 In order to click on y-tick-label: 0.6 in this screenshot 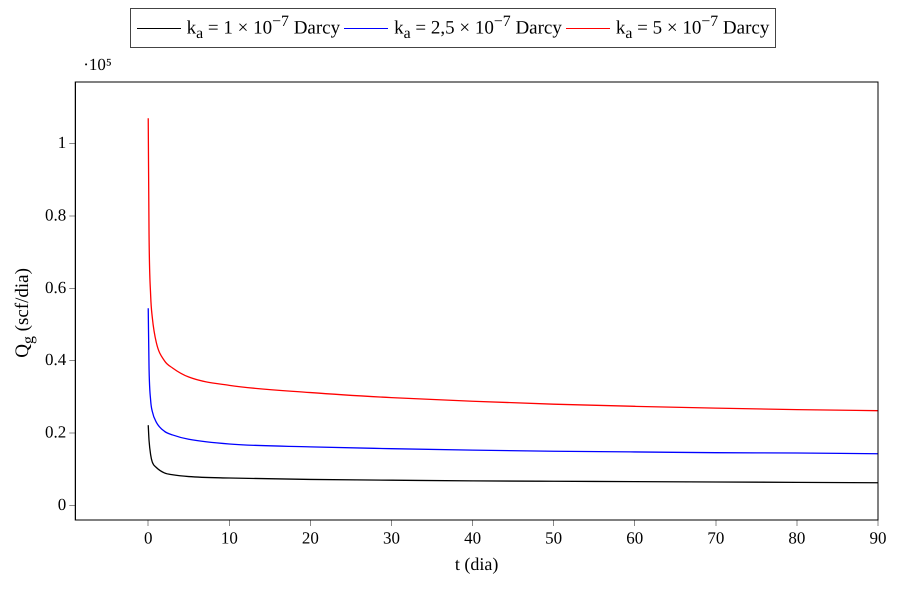, I will do `click(55, 287)`.